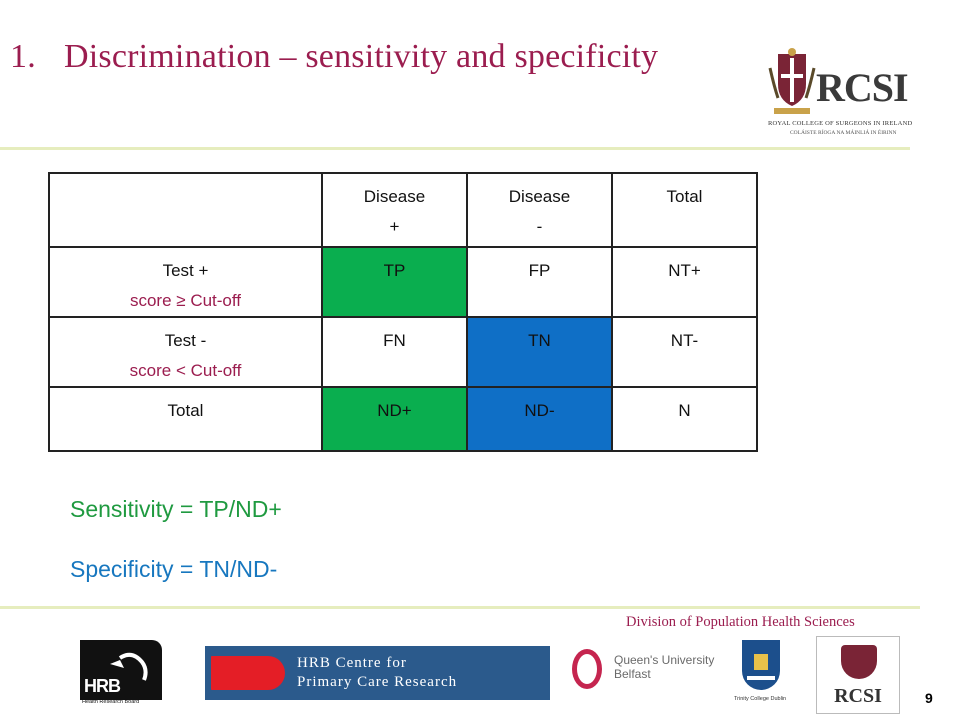  What do you see at coordinates (394, 226) in the screenshot?
I see `header-disease-positive-line2: +` at bounding box center [394, 226].